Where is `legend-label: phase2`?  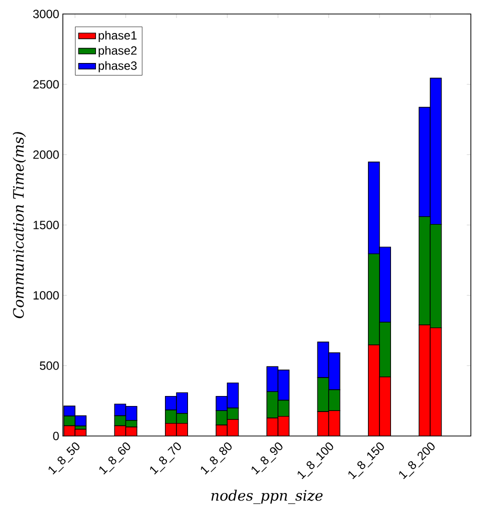 legend-label: phase2 is located at coordinates (117, 52).